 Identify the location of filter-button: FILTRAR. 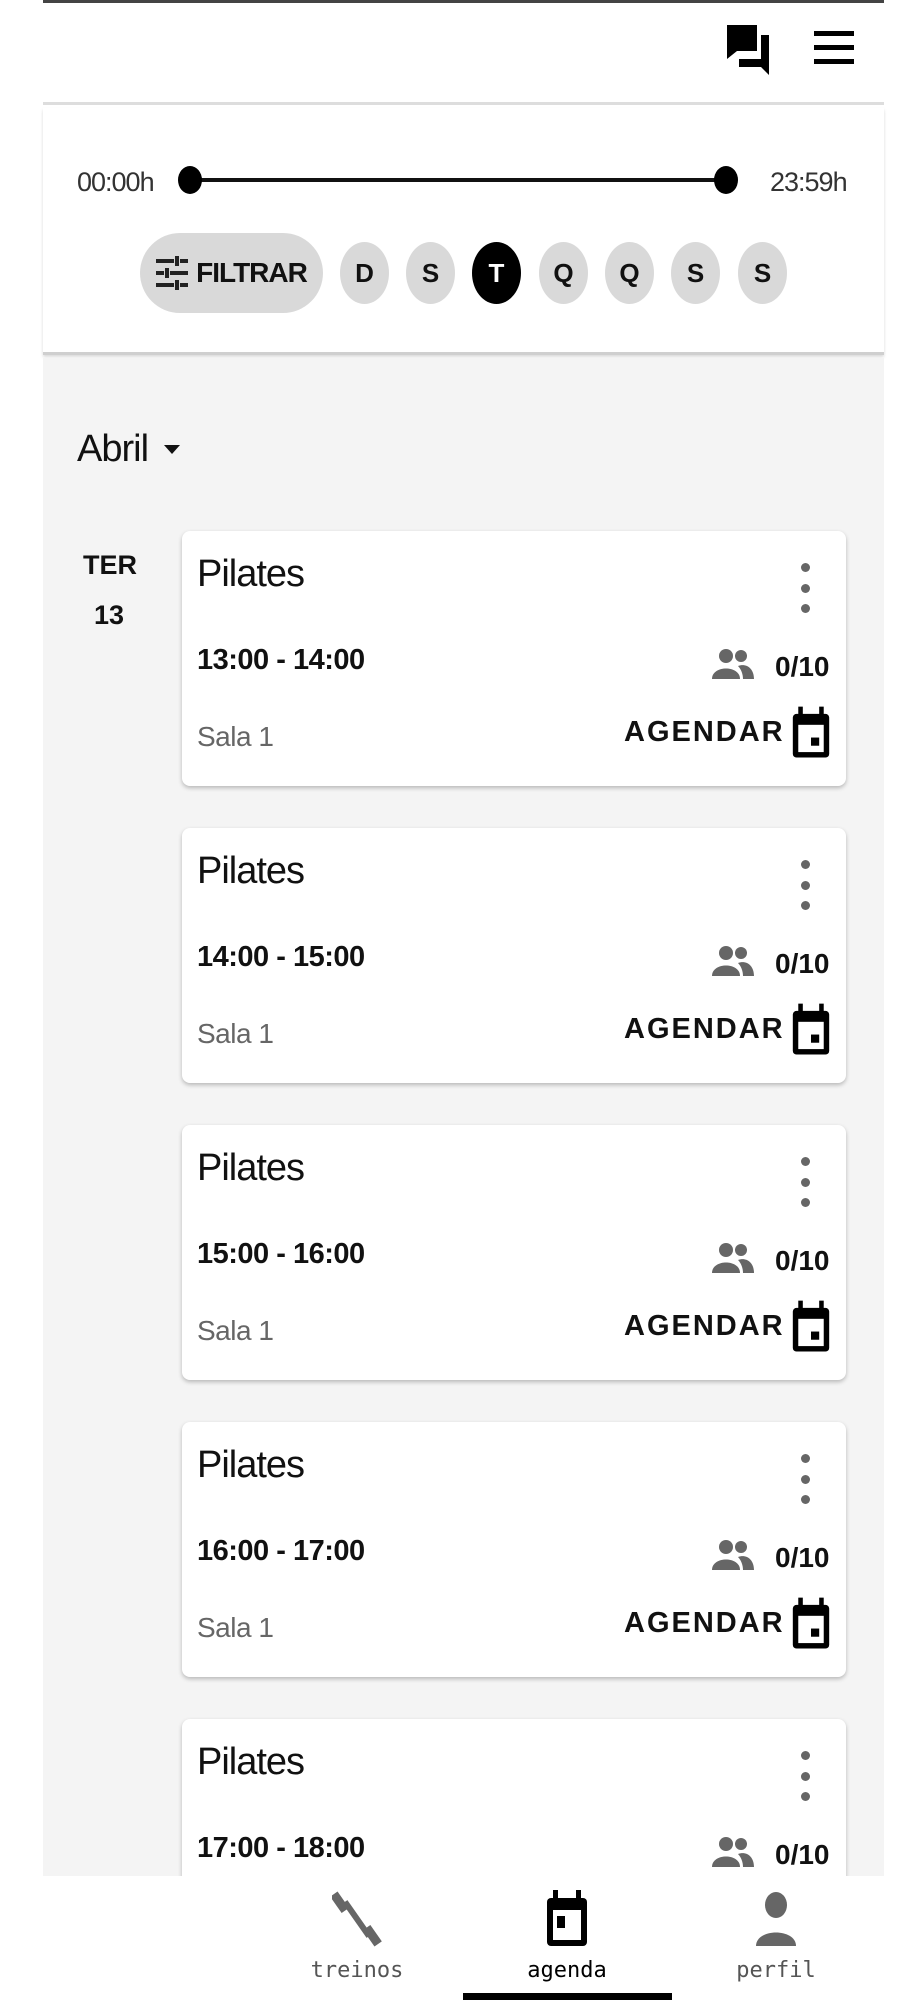
(231, 273).